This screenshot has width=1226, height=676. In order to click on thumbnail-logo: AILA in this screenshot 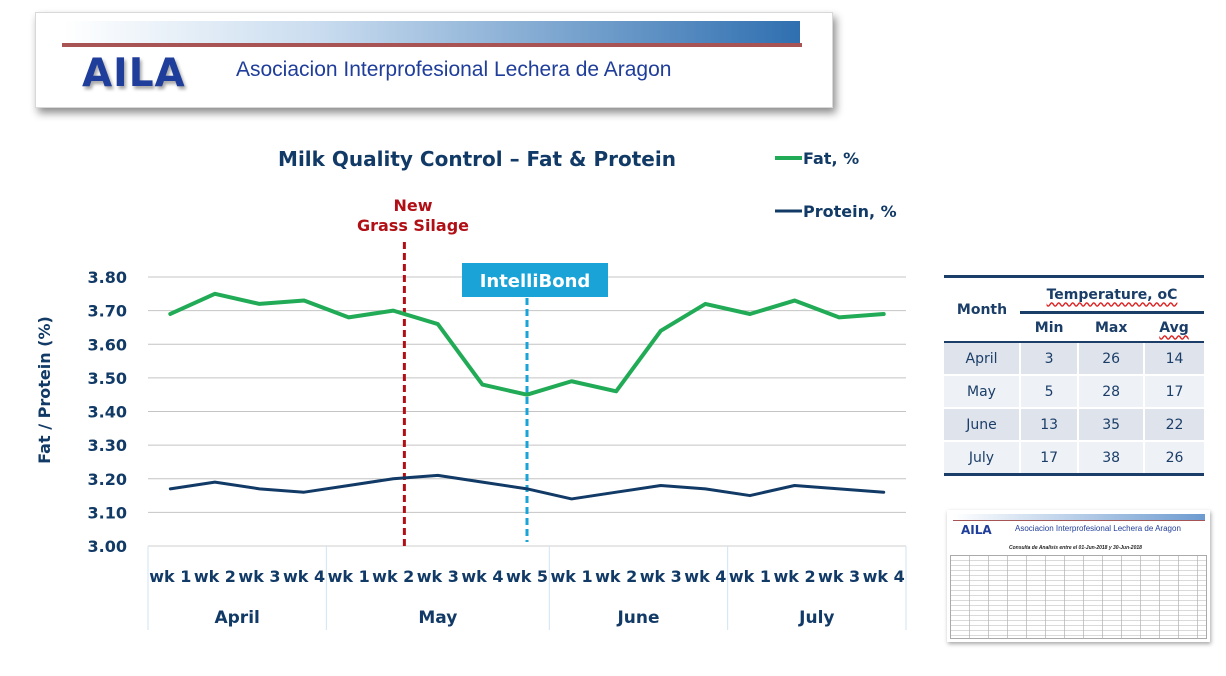, I will do `click(976, 530)`.